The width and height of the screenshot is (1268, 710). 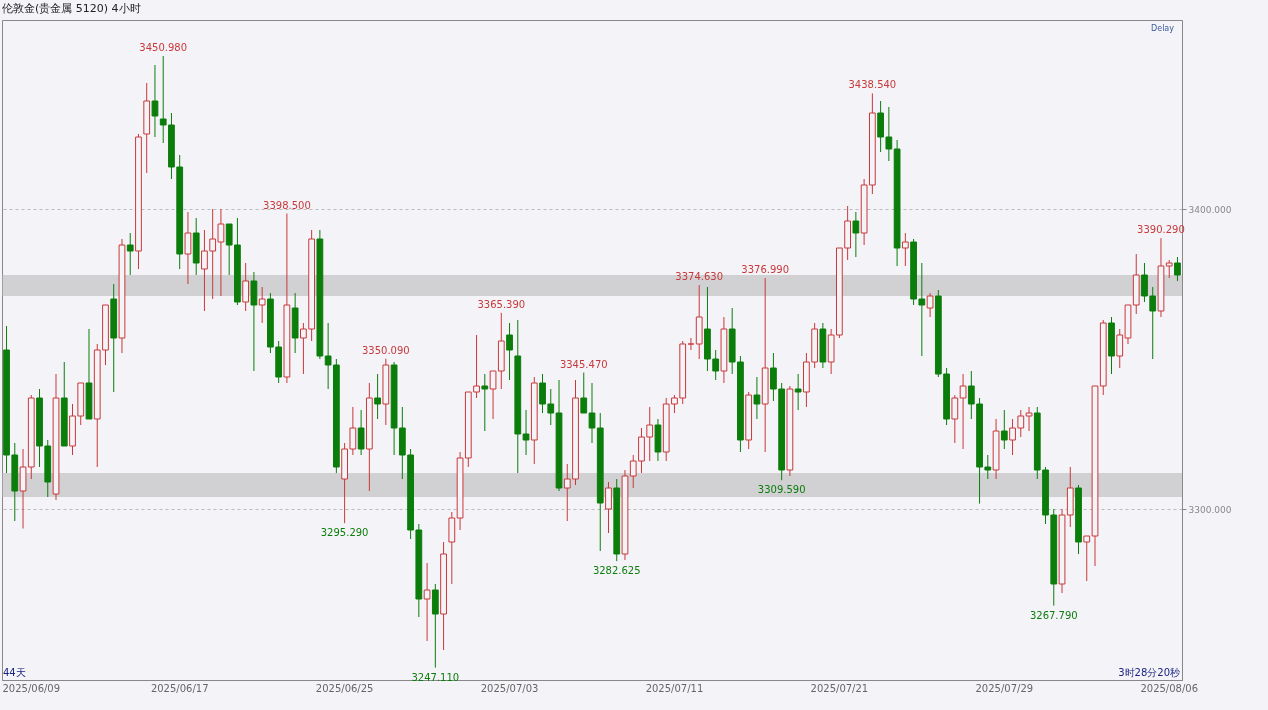 What do you see at coordinates (1053, 615) in the screenshot?
I see `annotation: 3267.790` at bounding box center [1053, 615].